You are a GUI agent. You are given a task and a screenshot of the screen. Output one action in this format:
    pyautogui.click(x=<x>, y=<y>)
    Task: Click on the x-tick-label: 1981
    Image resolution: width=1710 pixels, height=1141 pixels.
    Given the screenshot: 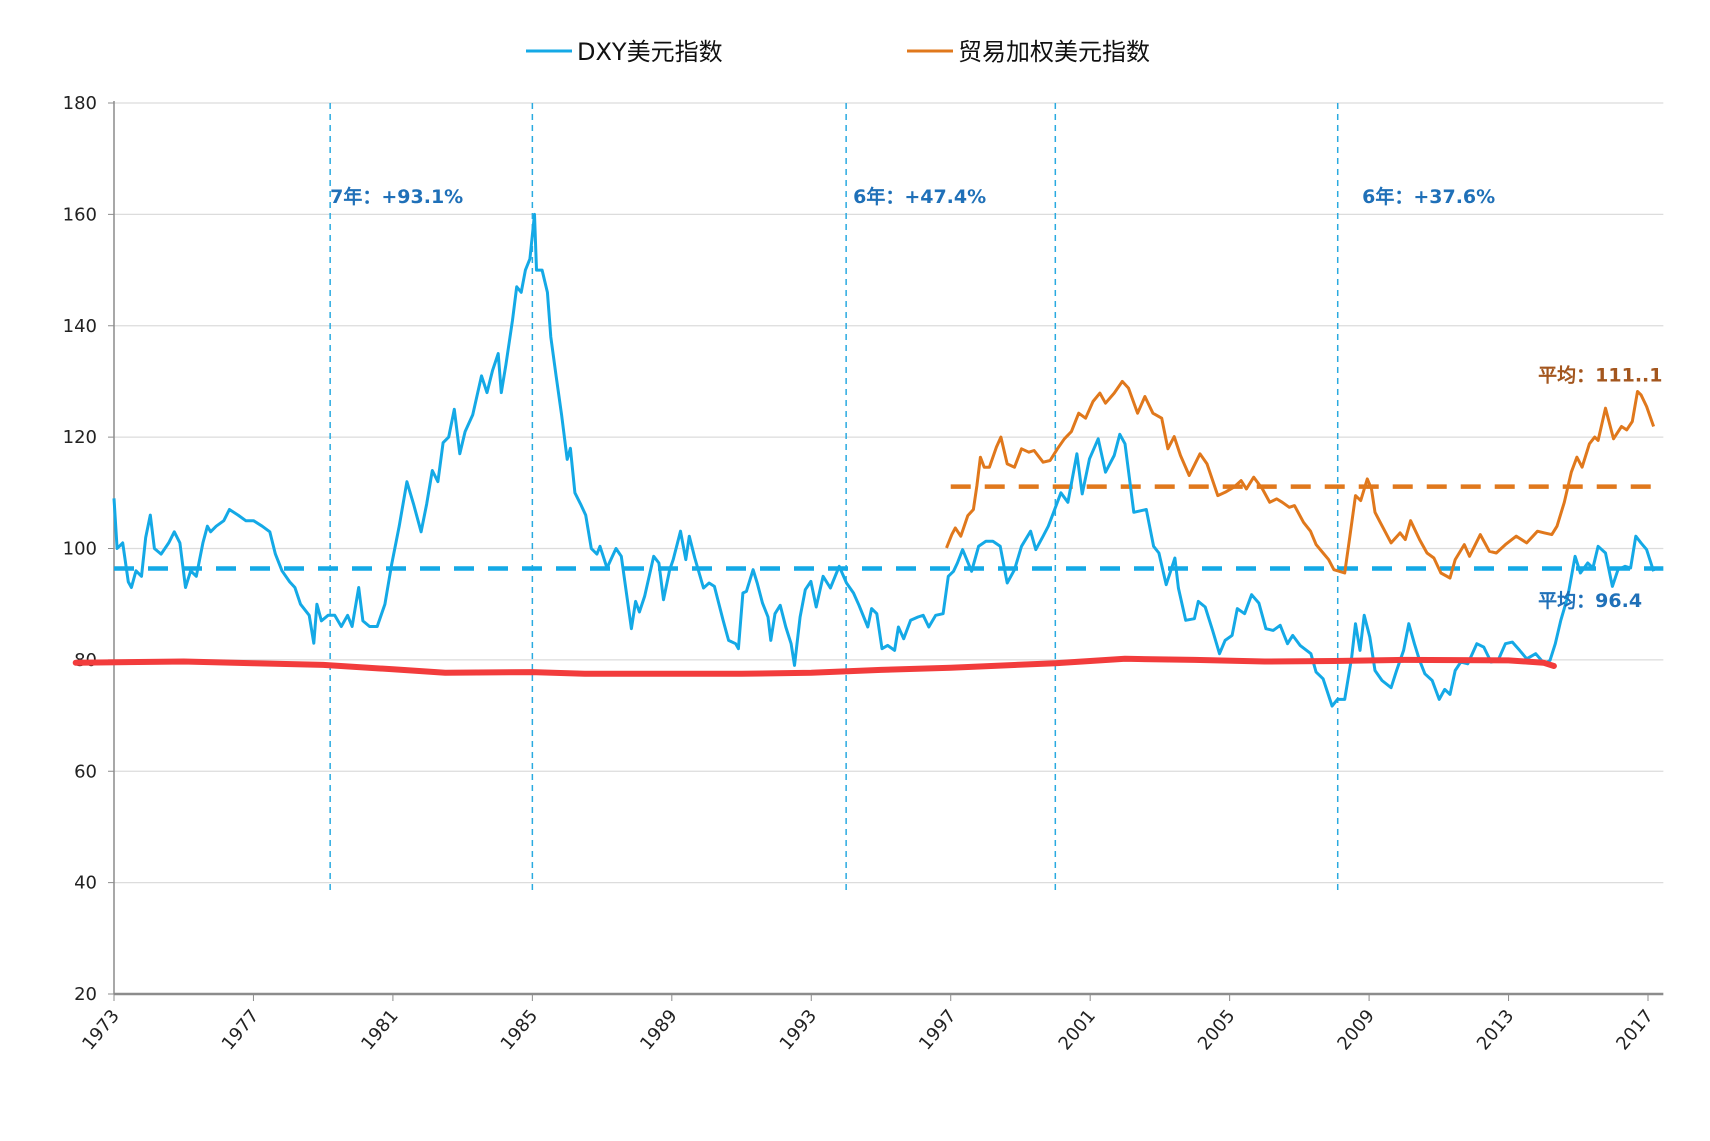 What is the action you would take?
    pyautogui.click(x=380, y=1030)
    